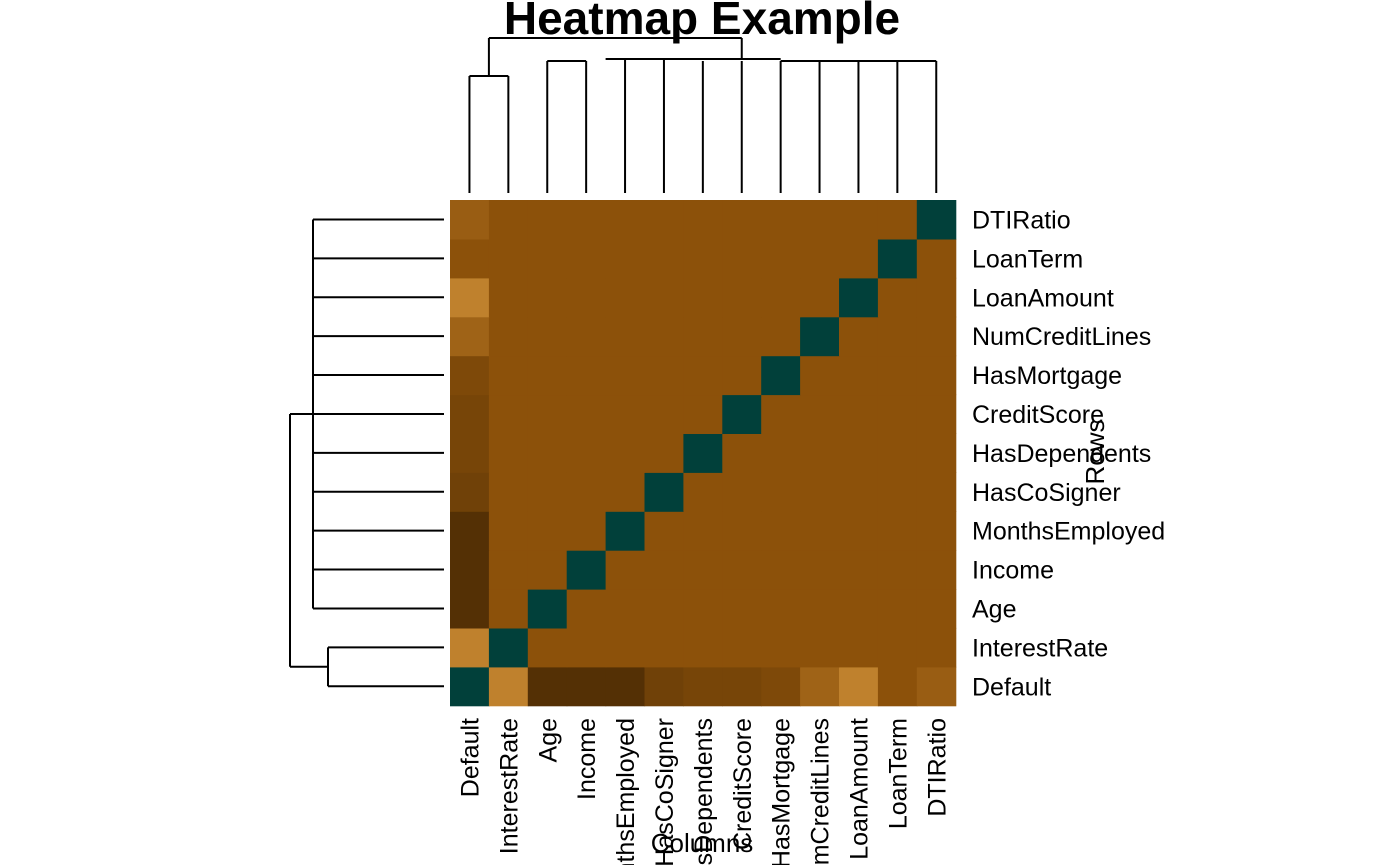 The width and height of the screenshot is (1400, 865). Describe the element at coordinates (366, 453) in the screenshot. I see `row-dendrogram` at that location.